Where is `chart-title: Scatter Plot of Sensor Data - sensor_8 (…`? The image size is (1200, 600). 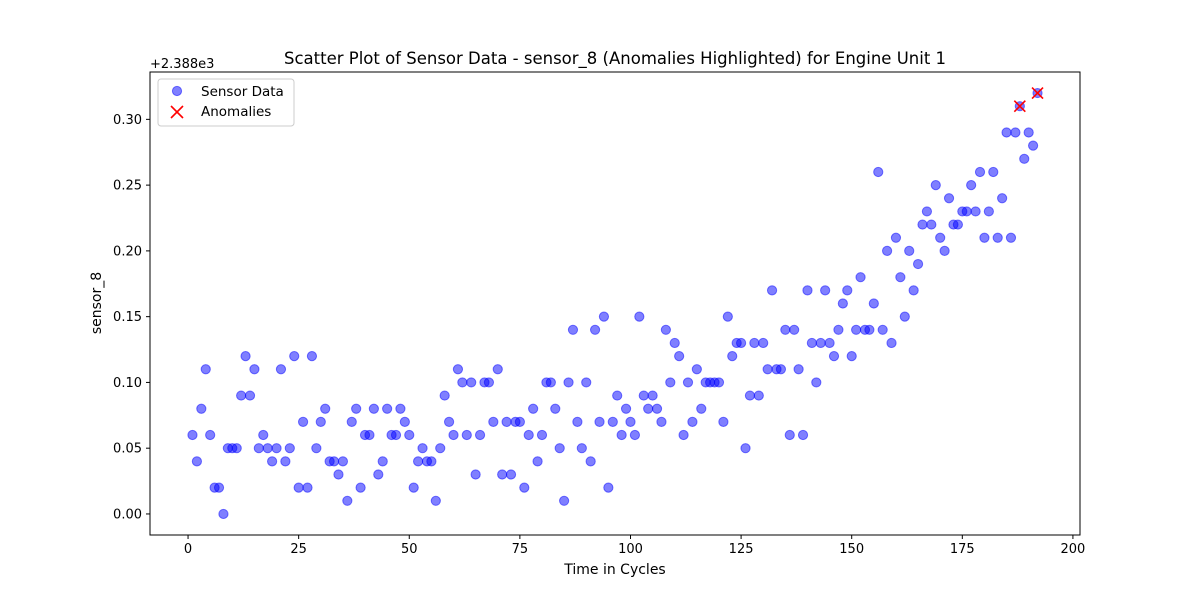 chart-title: Scatter Plot of Sensor Data - sensor_8 (… is located at coordinates (615, 59).